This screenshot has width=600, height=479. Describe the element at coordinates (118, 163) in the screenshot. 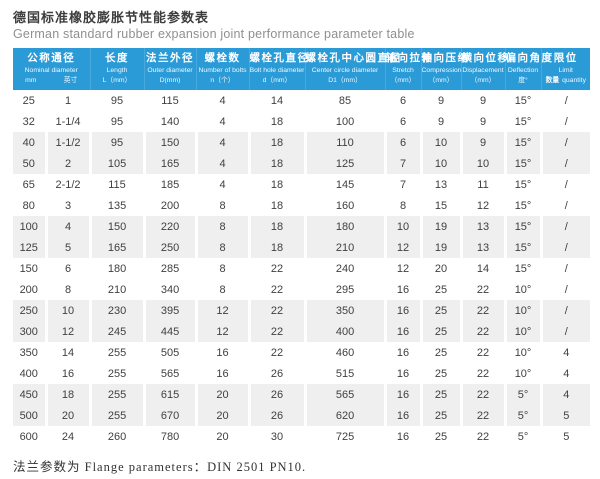

I see `cell: 105` at that location.